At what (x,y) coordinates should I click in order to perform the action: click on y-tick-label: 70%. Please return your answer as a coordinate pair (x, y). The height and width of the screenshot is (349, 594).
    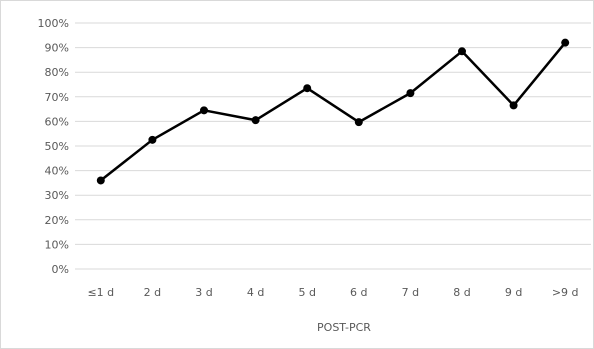
    Looking at the image, I should click on (57, 97).